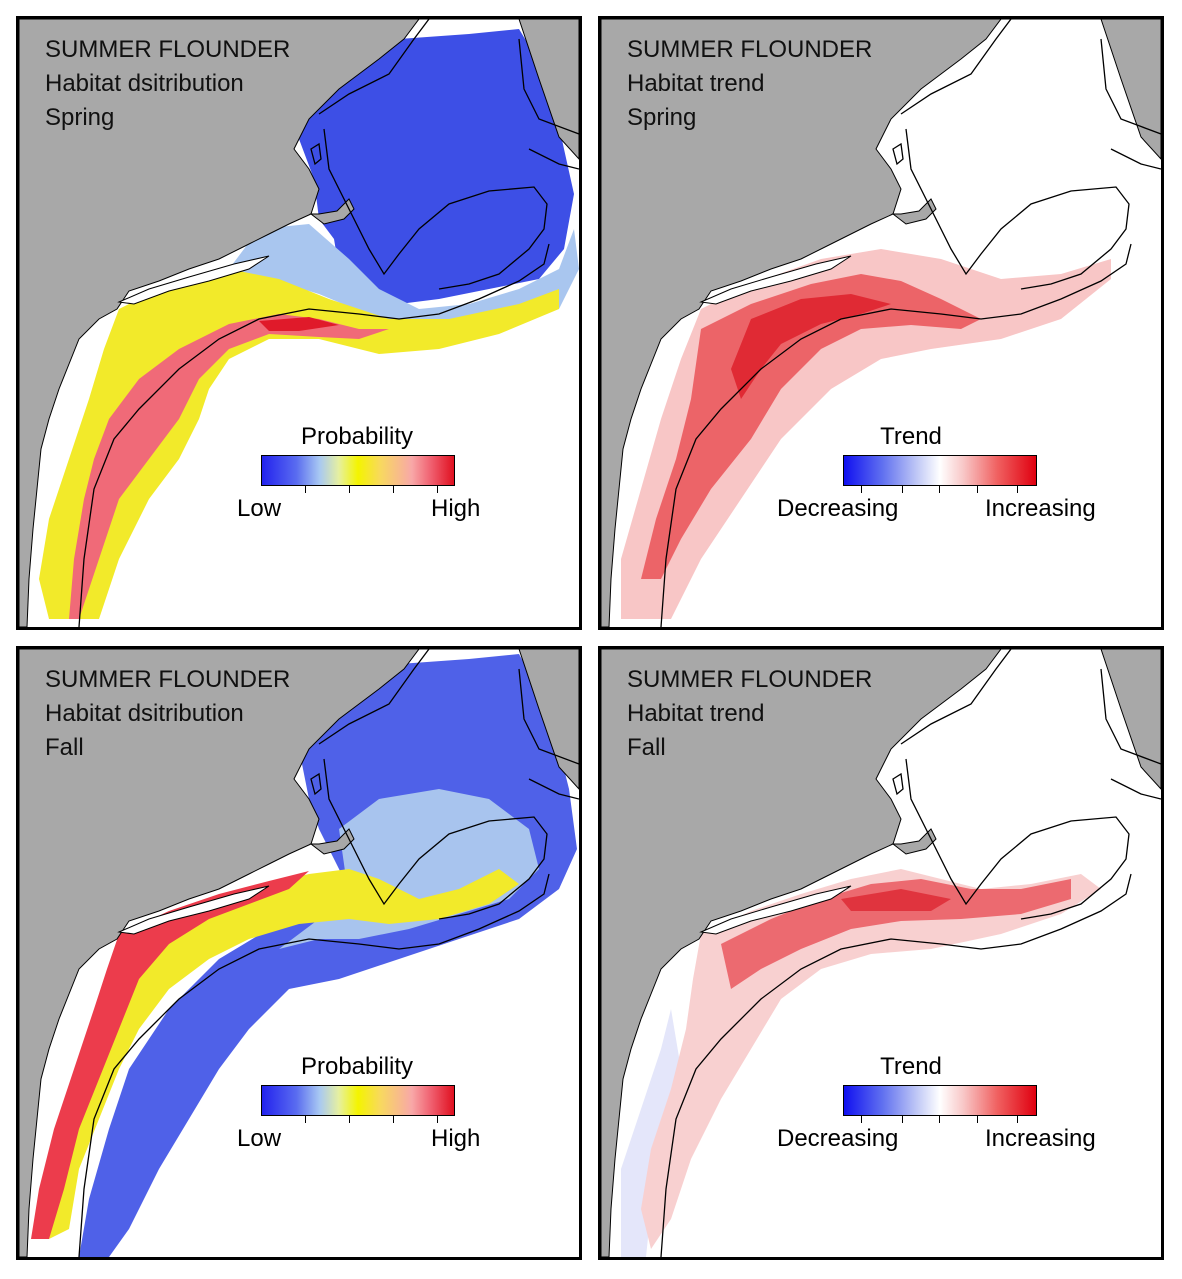 The height and width of the screenshot is (1279, 1182). I want to click on habitat-area-high-shelf, so click(229, 466).